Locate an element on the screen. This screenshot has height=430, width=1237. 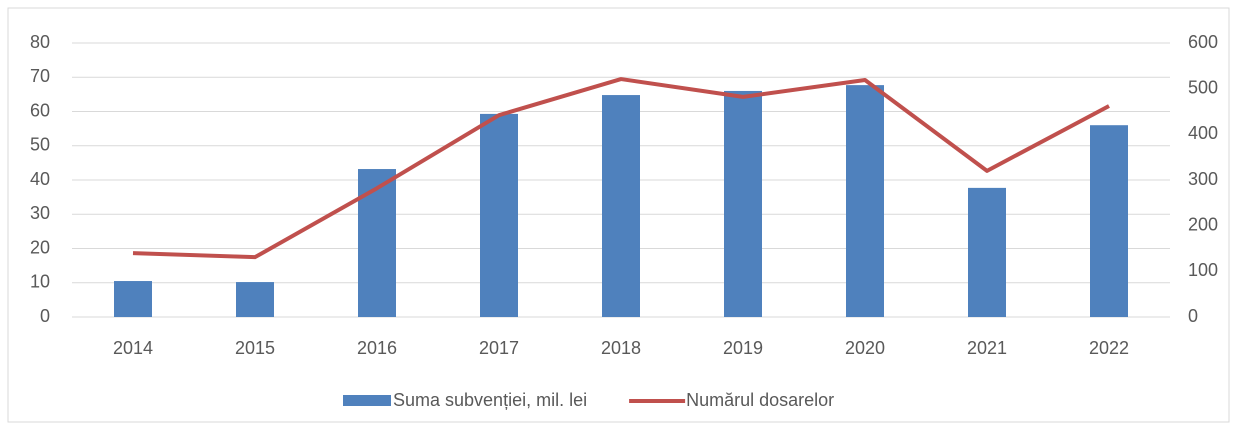
x-tick-label: 2020 is located at coordinates (865, 348).